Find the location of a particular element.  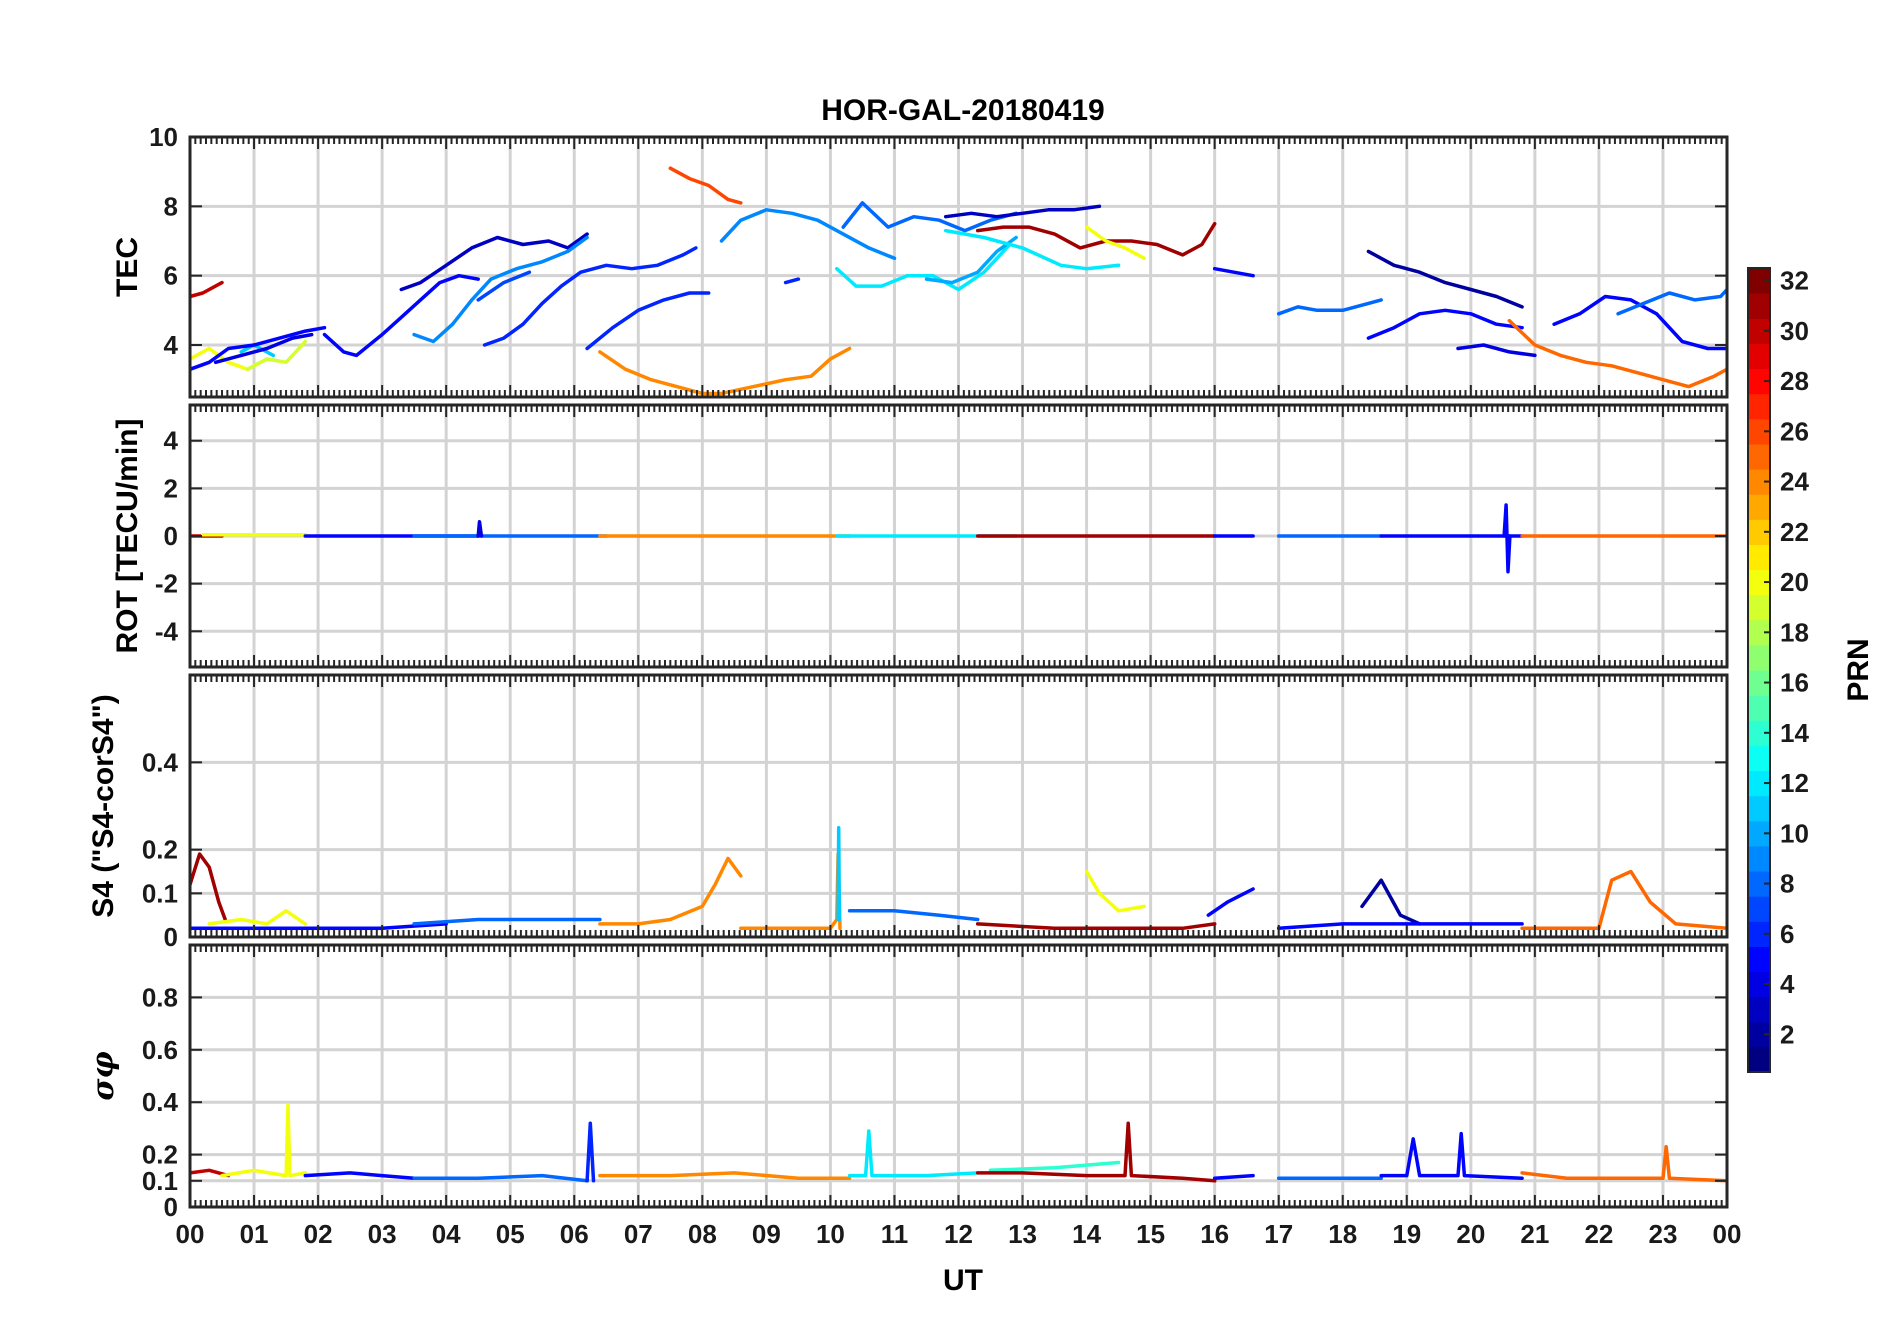

x-axis-label: UT is located at coordinates (963, 1280).